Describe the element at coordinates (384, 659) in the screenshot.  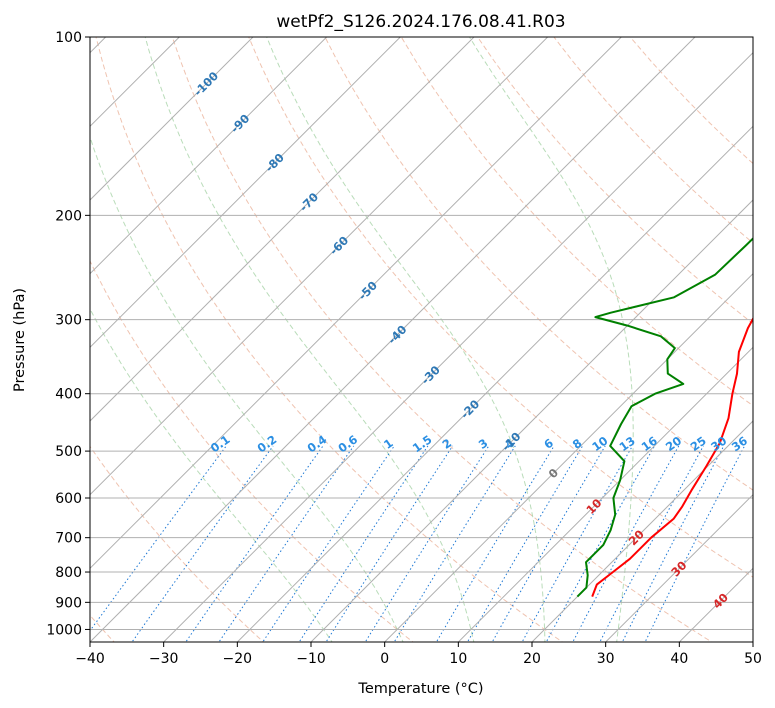
I see `x-tick-label: 0` at that location.